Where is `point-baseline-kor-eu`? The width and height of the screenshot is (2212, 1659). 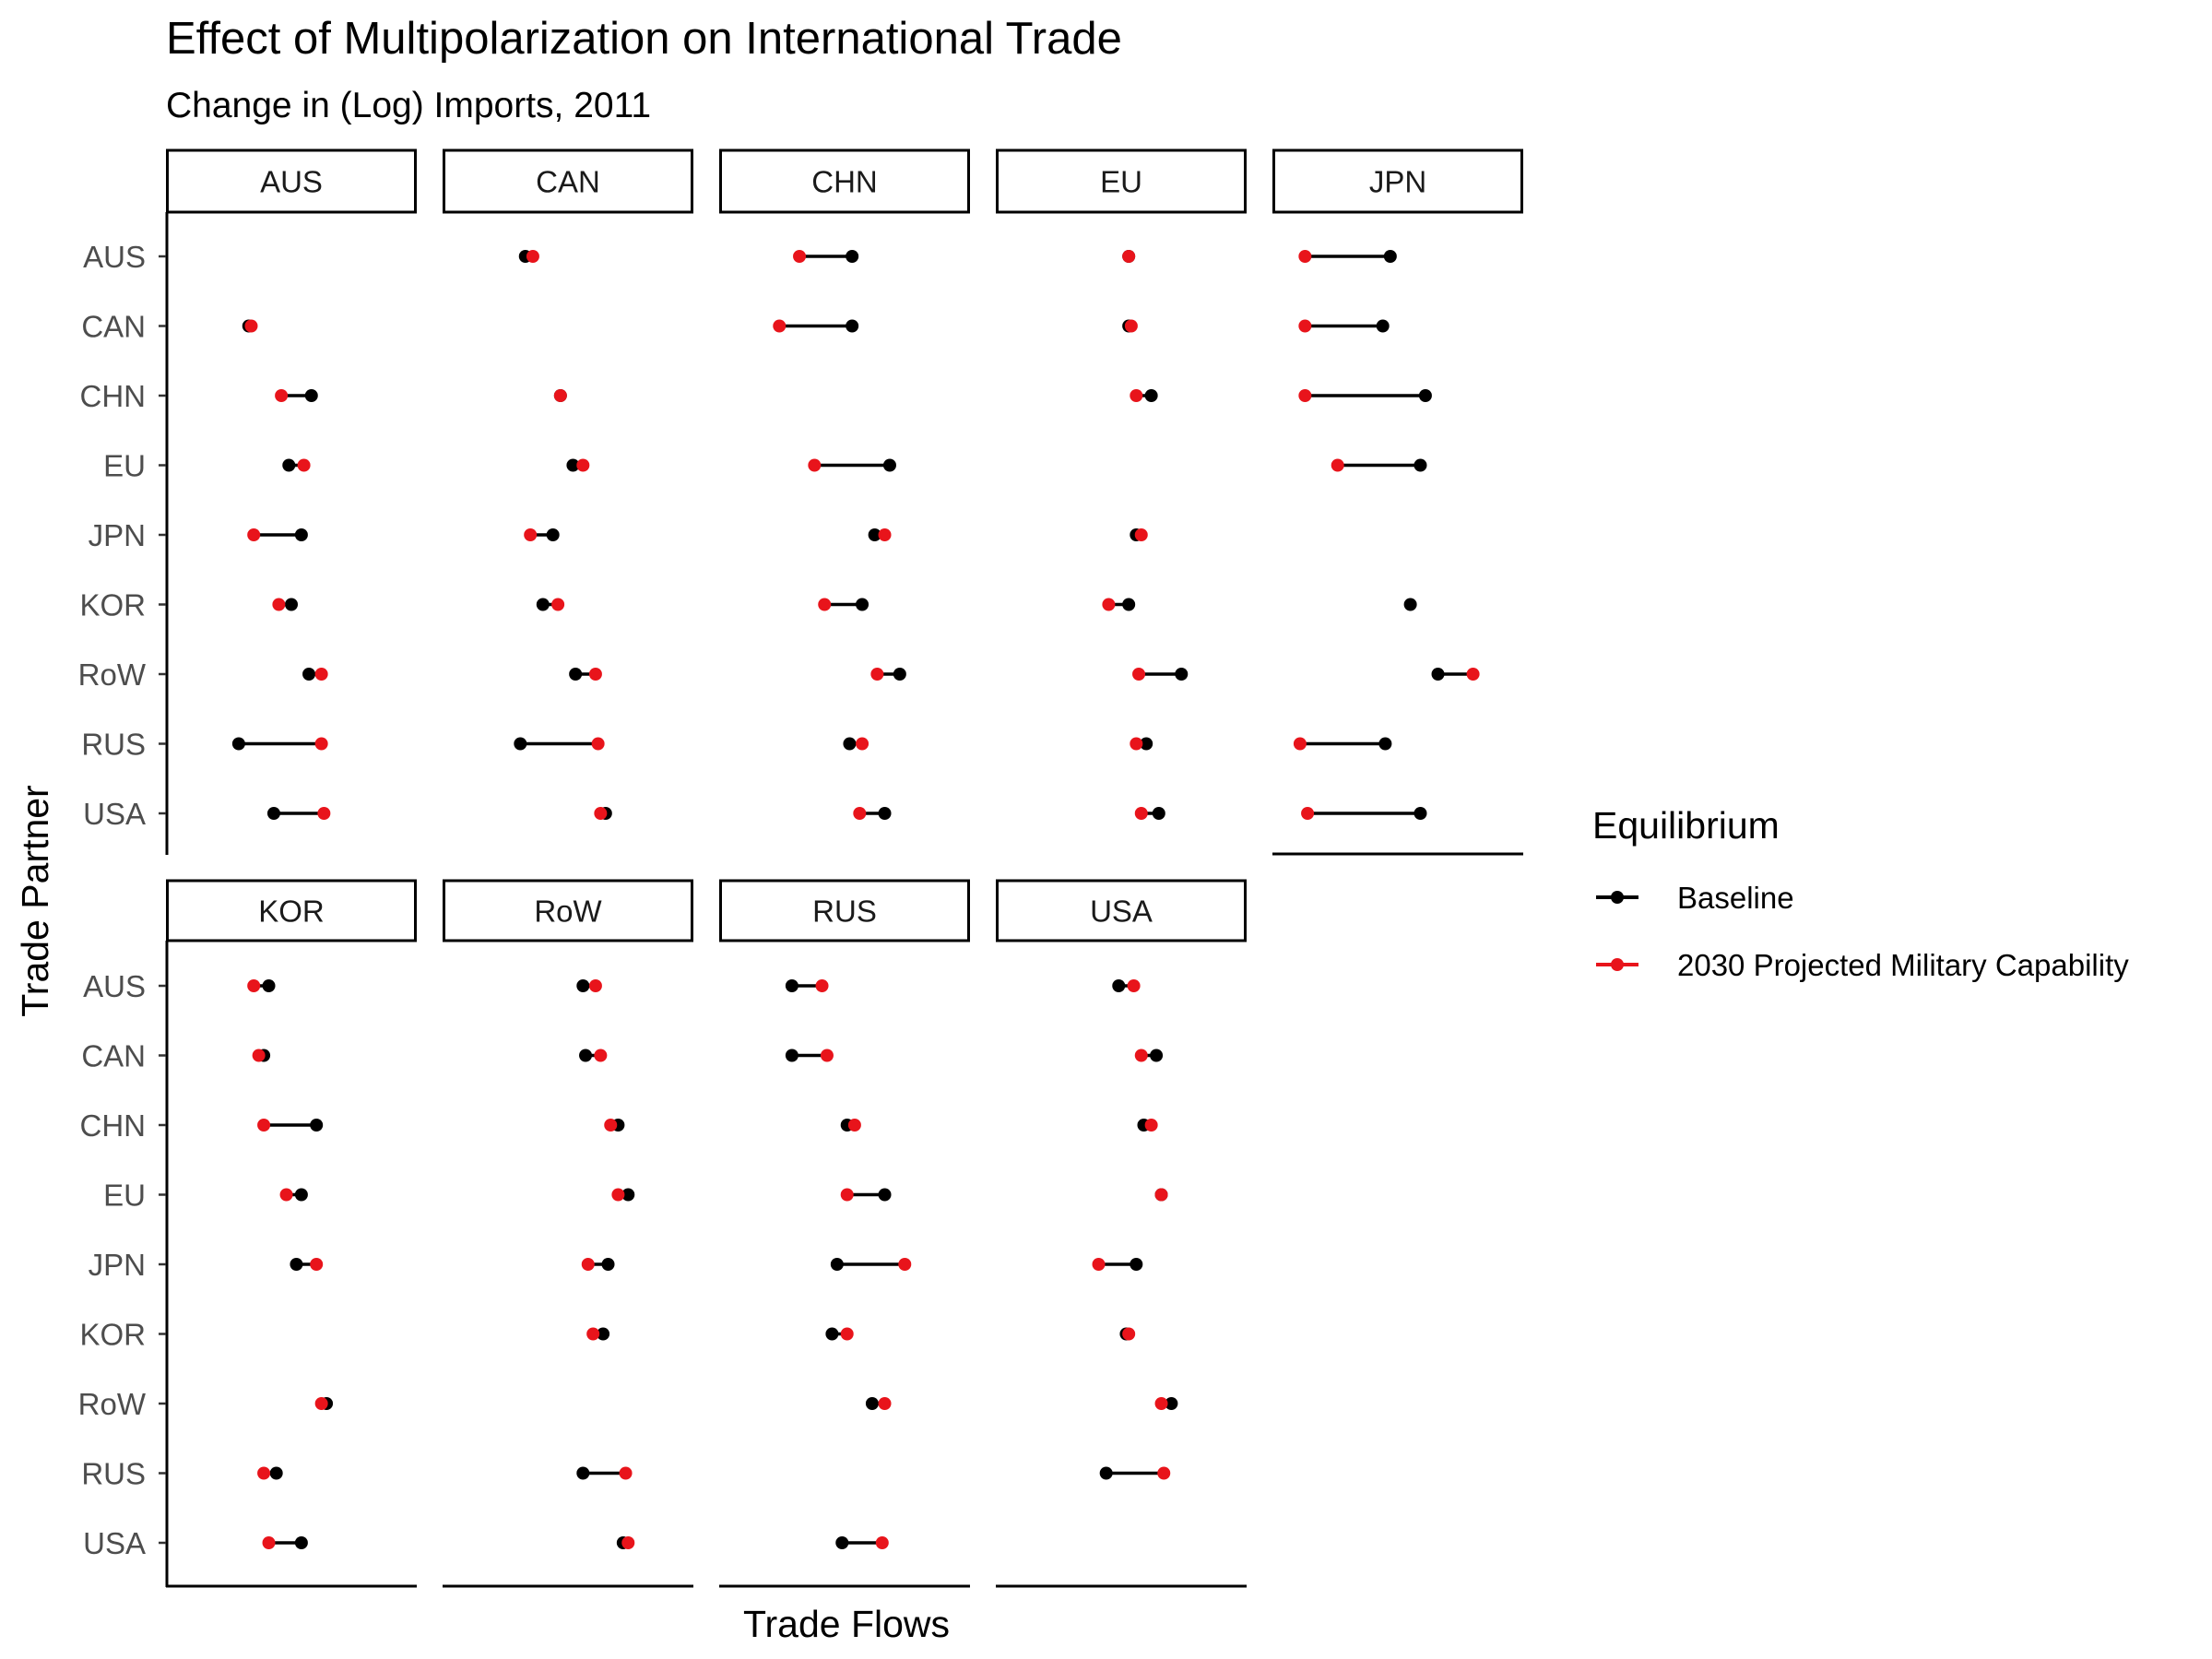 point-baseline-kor-eu is located at coordinates (301, 1195).